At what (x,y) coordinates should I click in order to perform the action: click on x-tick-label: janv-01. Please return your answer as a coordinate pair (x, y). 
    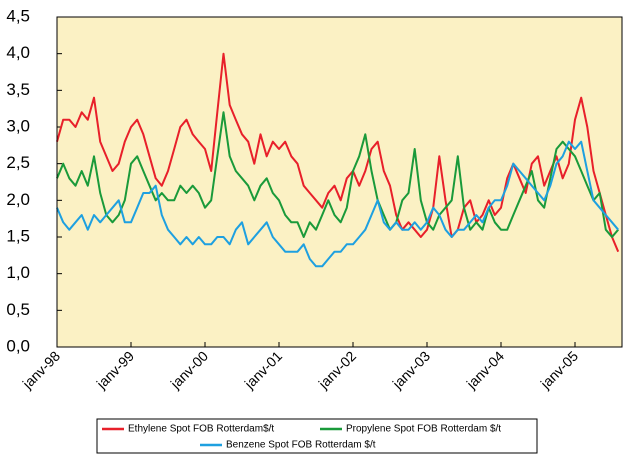
    Looking at the image, I should click on (263, 370).